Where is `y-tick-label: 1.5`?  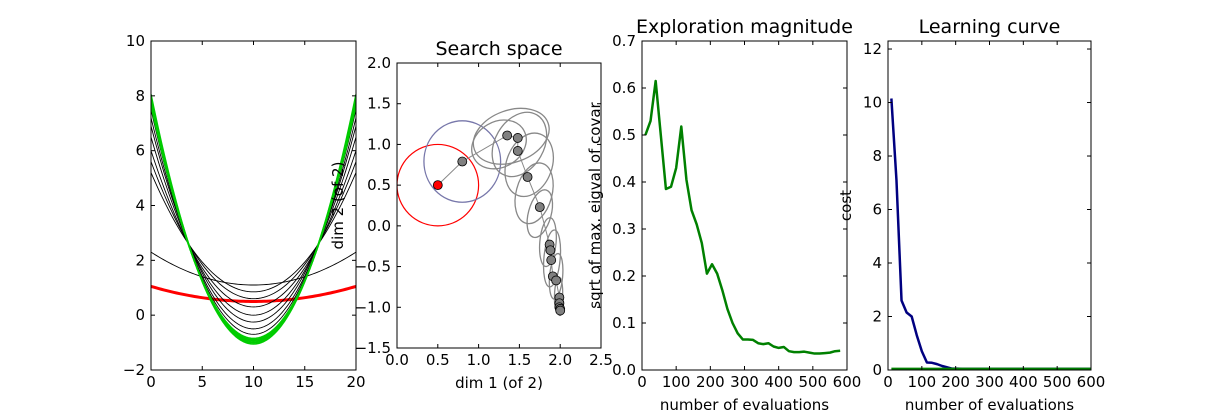
y-tick-label: 1.5 is located at coordinates (379, 104).